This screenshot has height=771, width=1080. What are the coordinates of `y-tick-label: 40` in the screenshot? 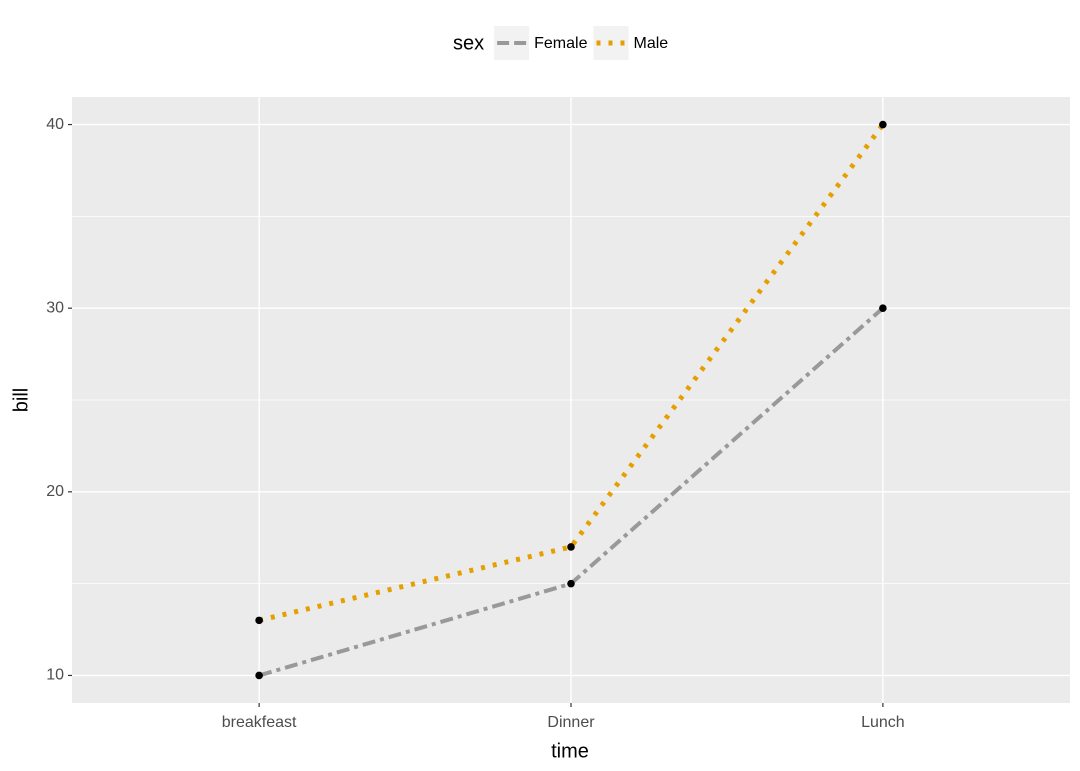 It's located at (55, 124).